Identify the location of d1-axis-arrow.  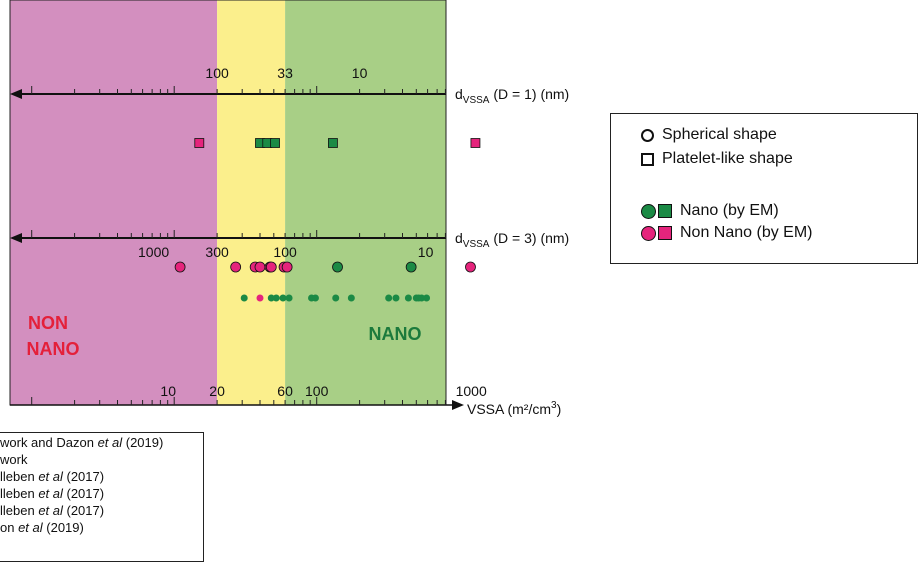
(16, 94).